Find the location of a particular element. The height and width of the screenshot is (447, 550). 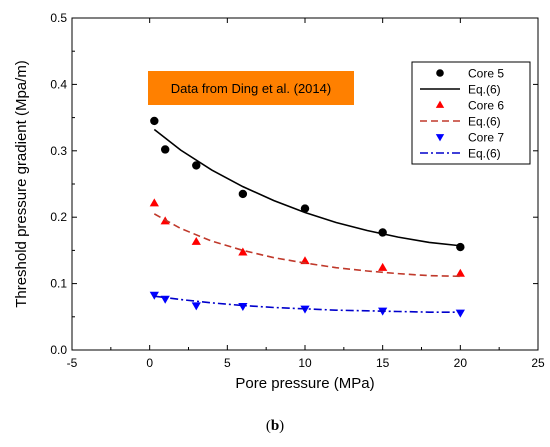

legend-label-2: Eq.(6) is located at coordinates (484, 90).